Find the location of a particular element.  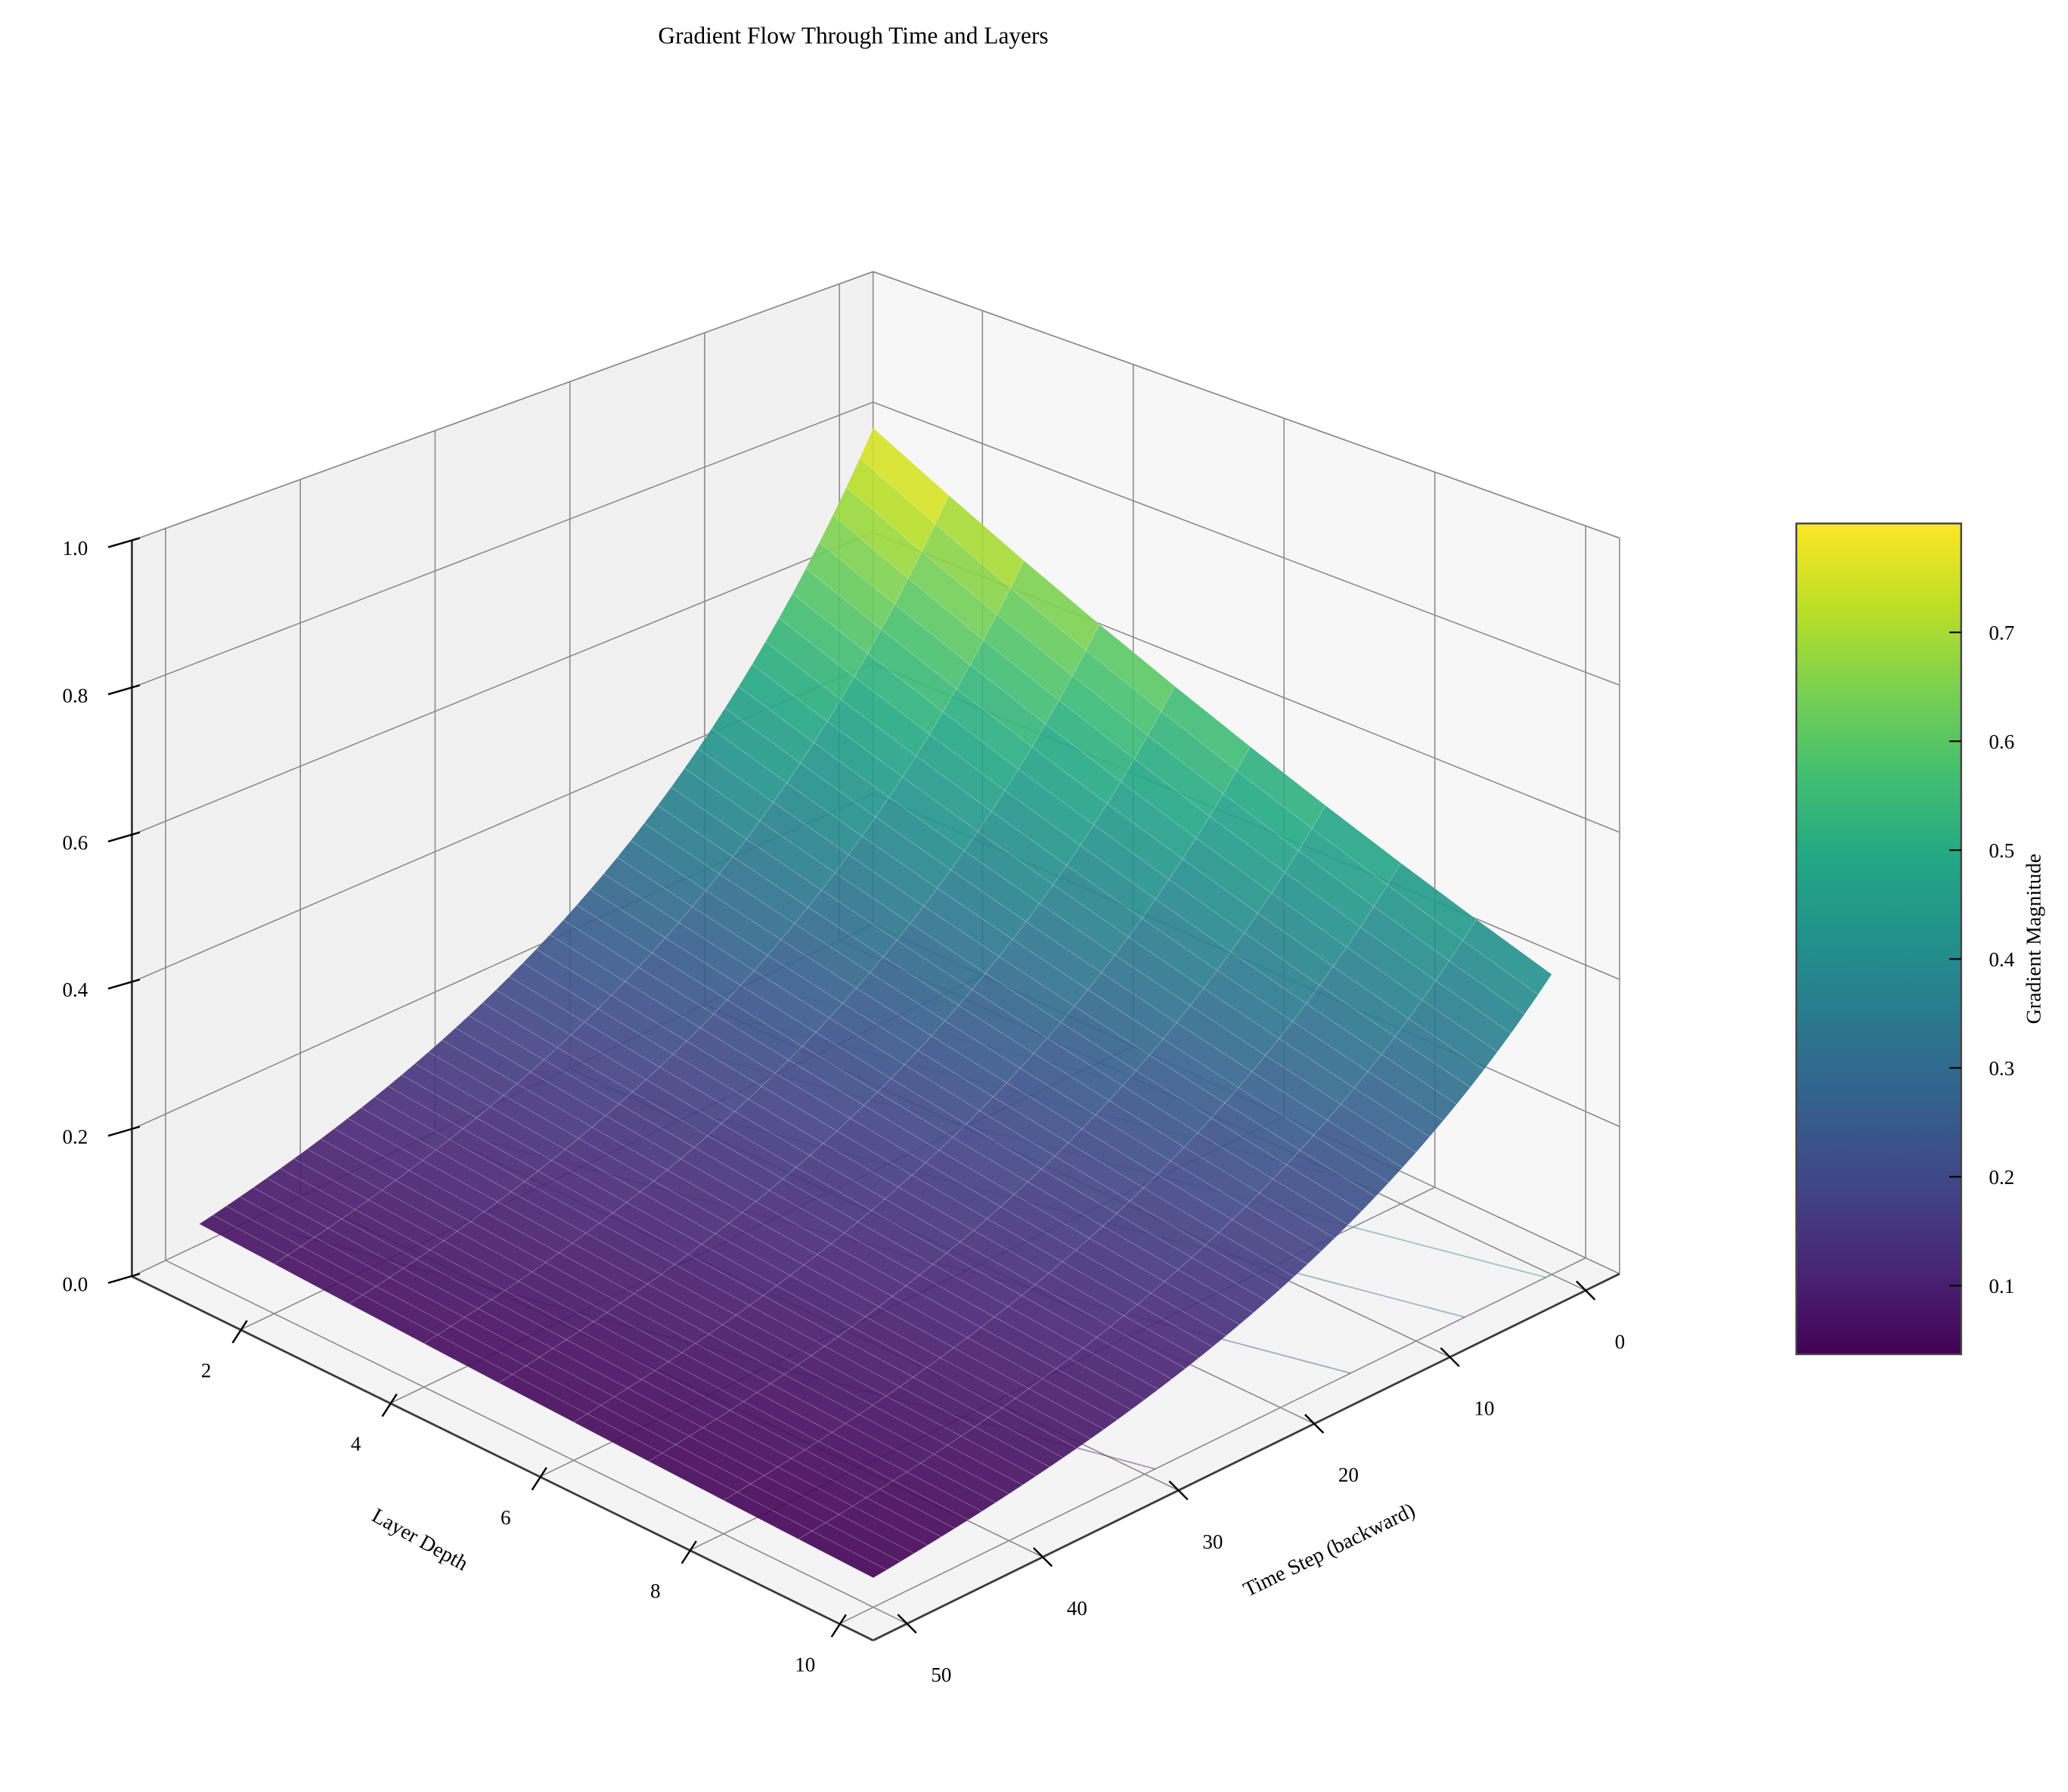

layer-depth-axis: 2 4 6 8 10 is located at coordinates (524, 1497).